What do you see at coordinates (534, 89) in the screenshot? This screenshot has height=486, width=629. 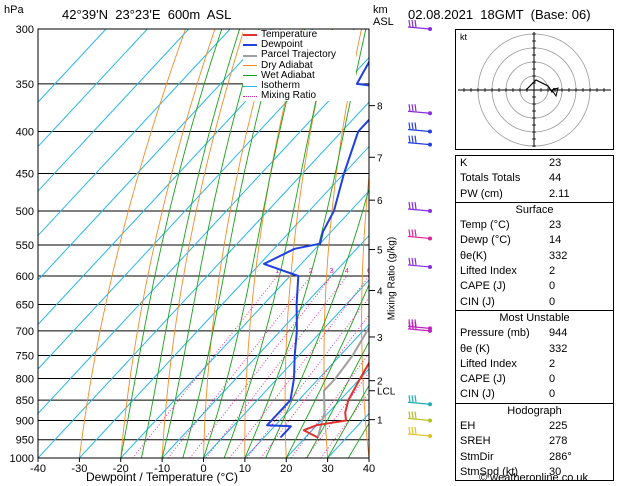 I see `hodograph-panel: kt` at bounding box center [534, 89].